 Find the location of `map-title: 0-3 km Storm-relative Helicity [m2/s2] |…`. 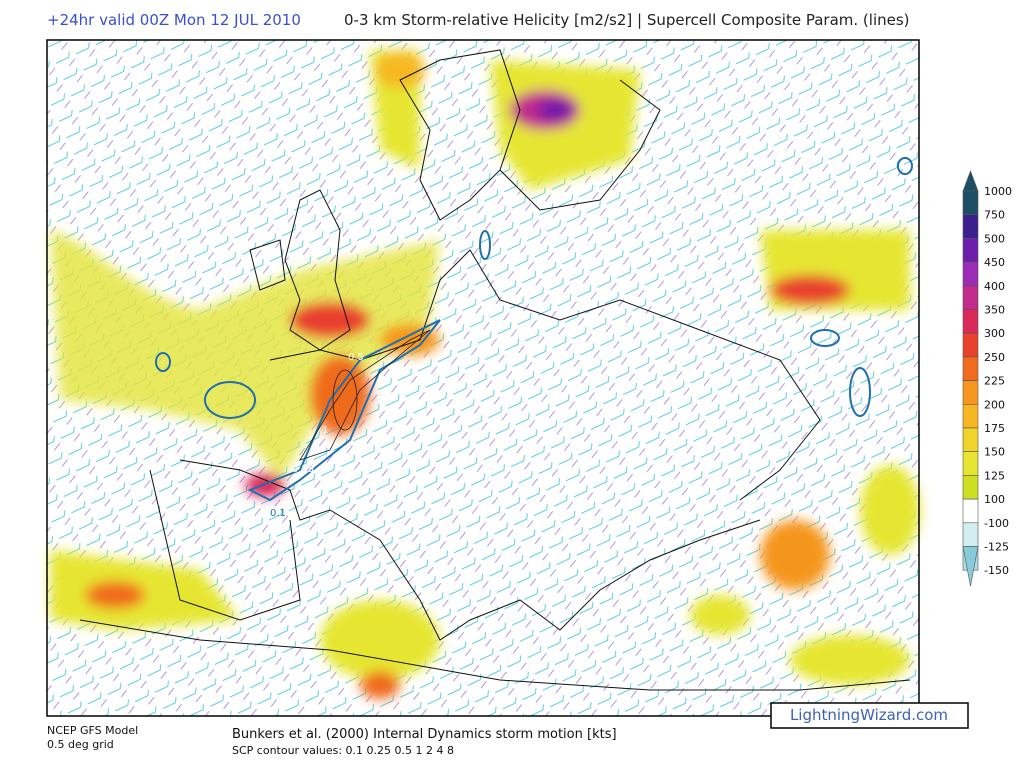

map-title: 0-3 km Storm-relative Helicity [m2/s2] |… is located at coordinates (627, 20).